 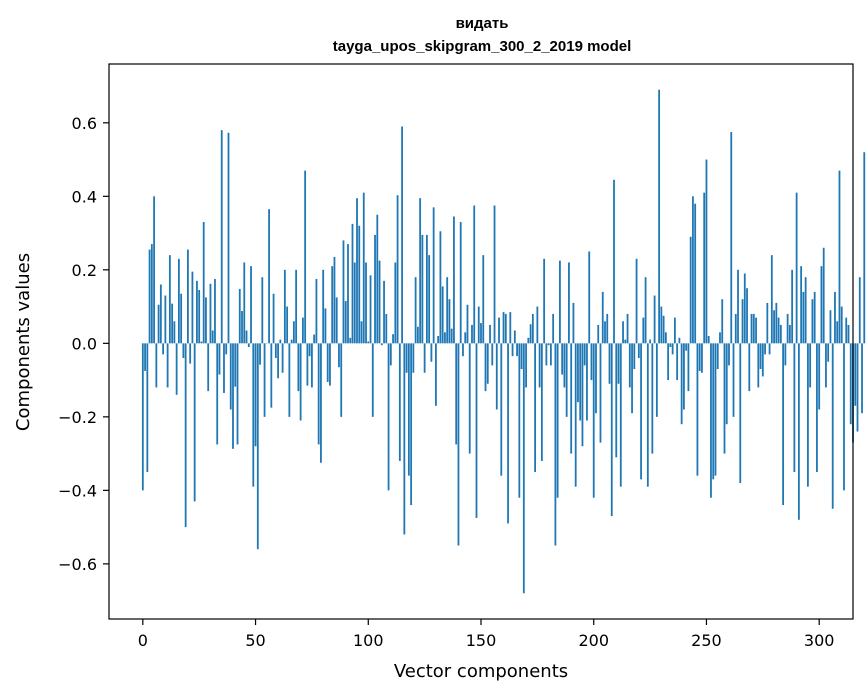 What do you see at coordinates (706, 640) in the screenshot?
I see `x-tick-label: 250` at bounding box center [706, 640].